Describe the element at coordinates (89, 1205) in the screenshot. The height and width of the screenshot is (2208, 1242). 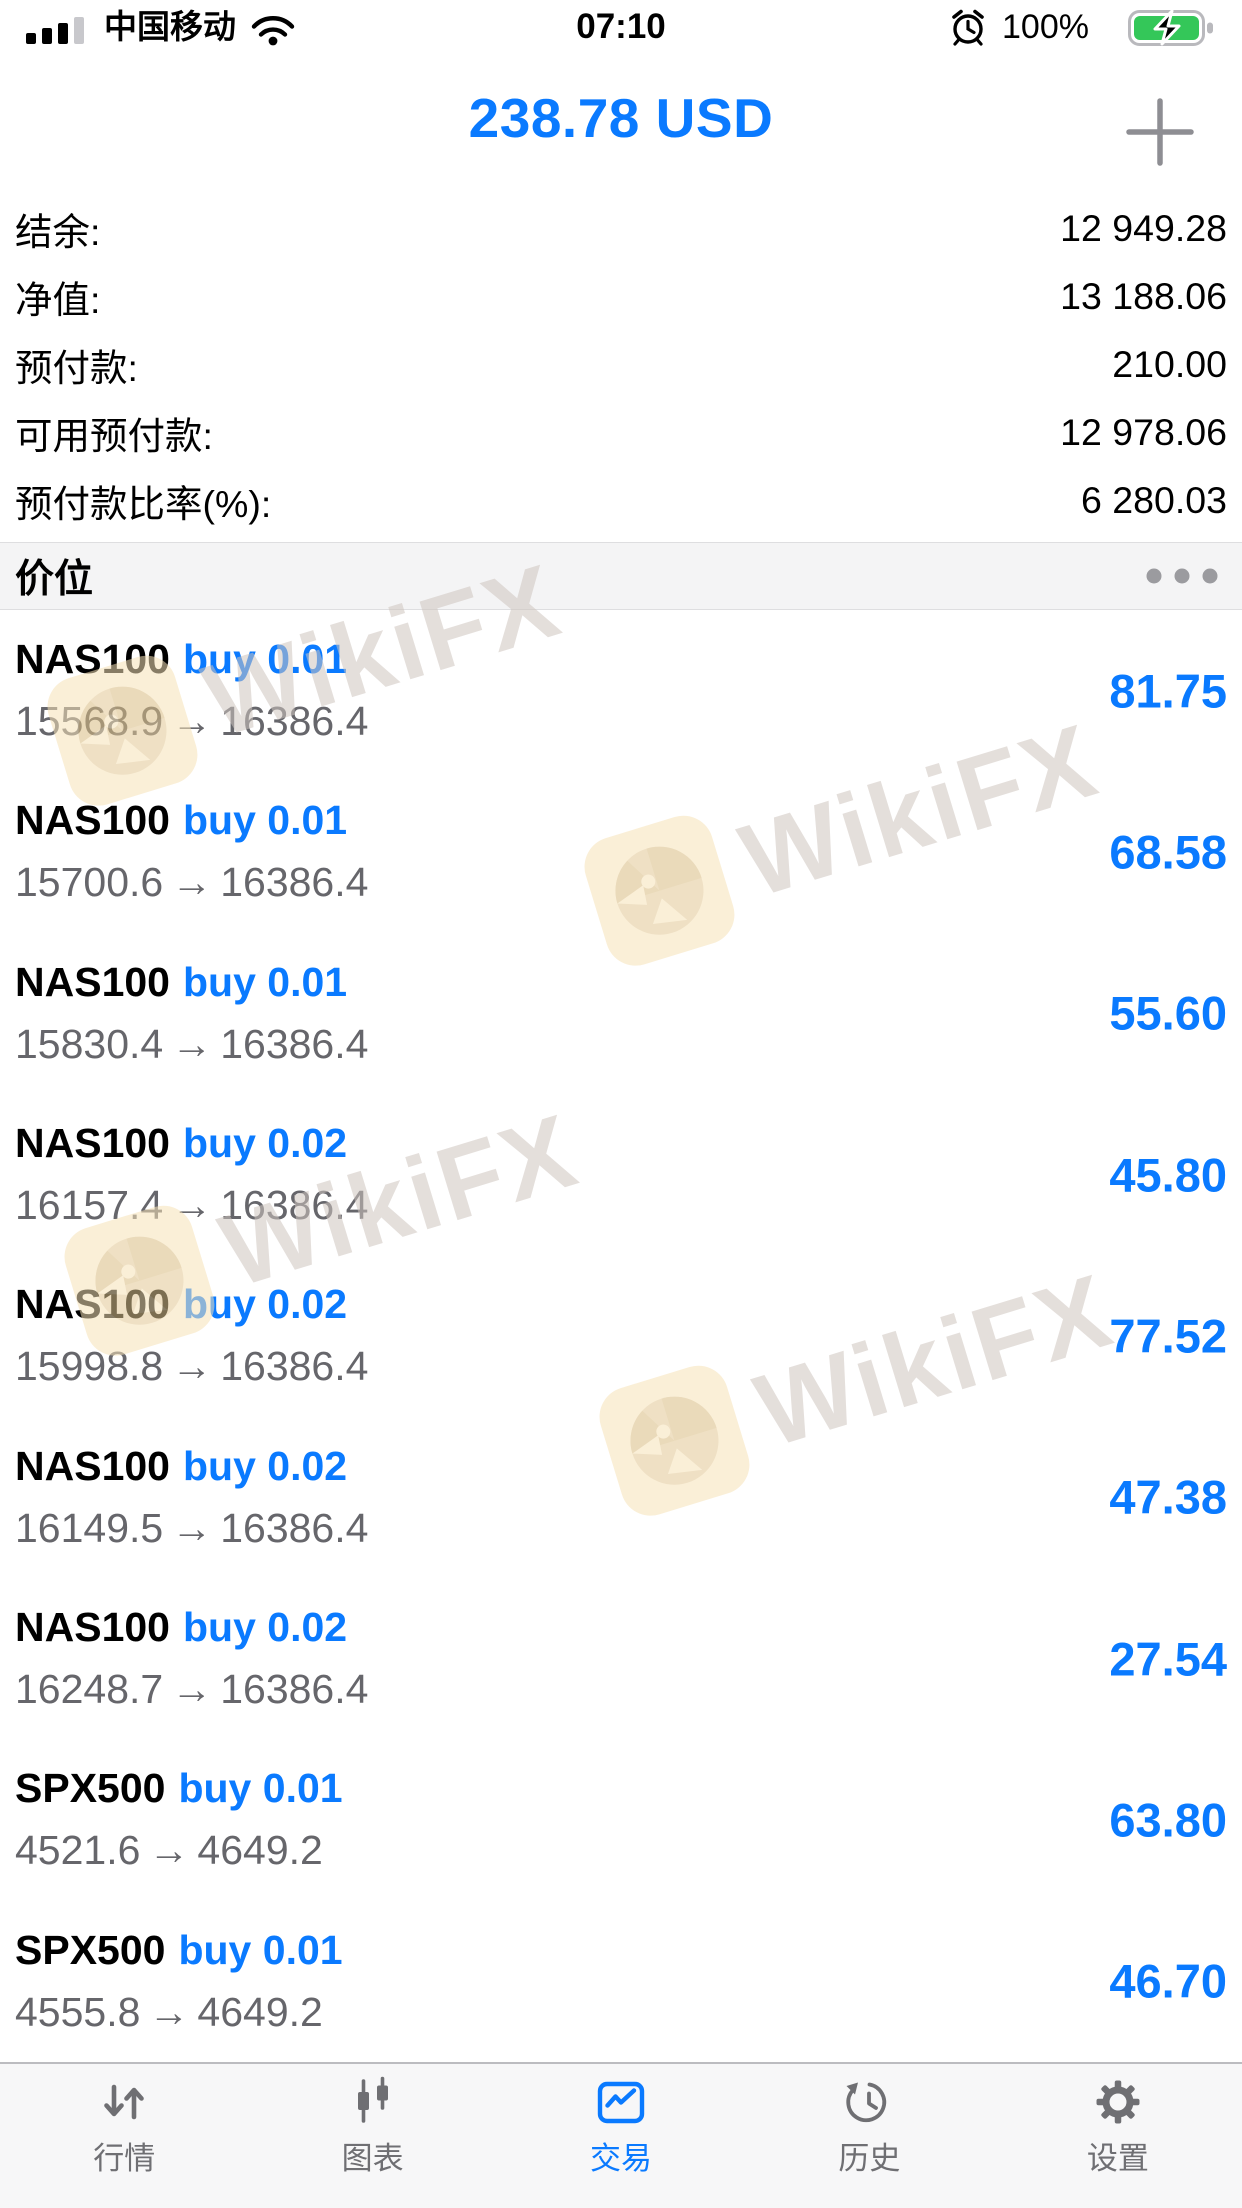
I see `open-price: 16157.4` at that location.